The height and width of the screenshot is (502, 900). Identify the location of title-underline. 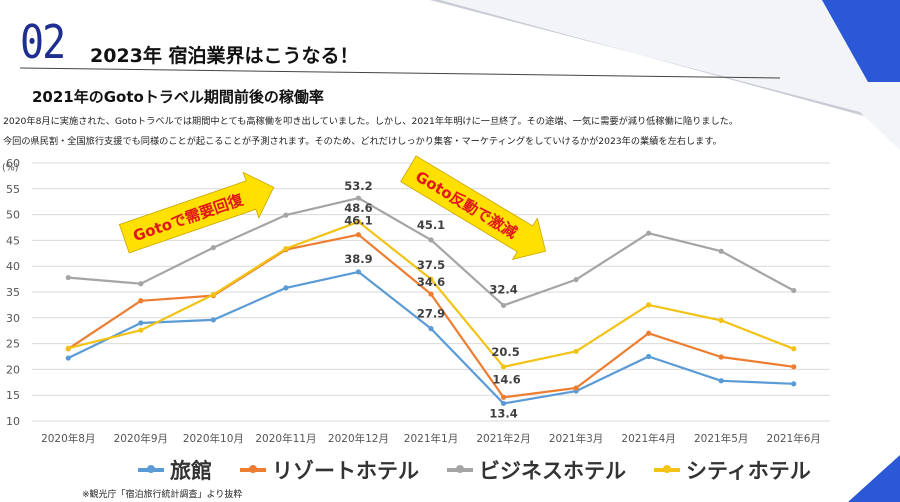
(400, 73).